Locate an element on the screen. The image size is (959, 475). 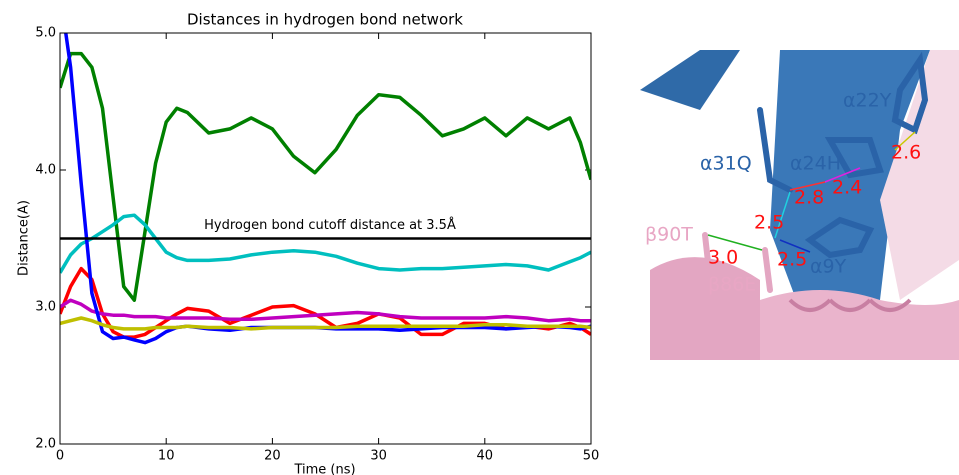
y-tick-label: 4.0 is located at coordinates (45, 170).